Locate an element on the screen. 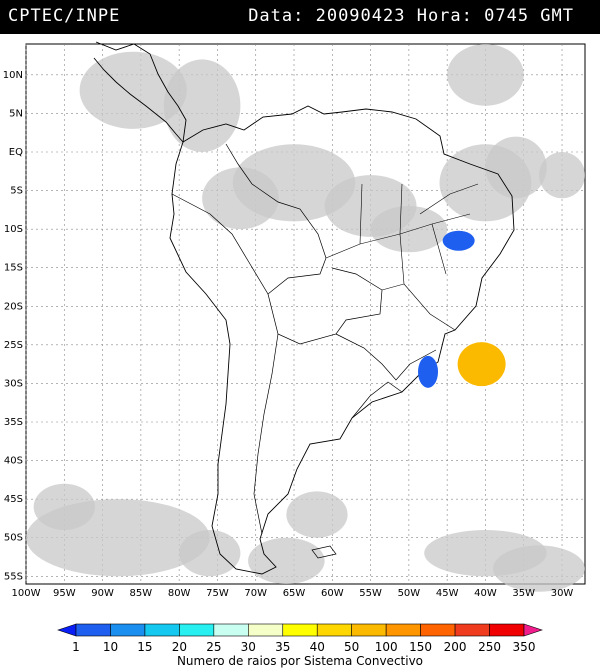 This screenshot has width=600, height=670. border-bolivia is located at coordinates (325, 306).